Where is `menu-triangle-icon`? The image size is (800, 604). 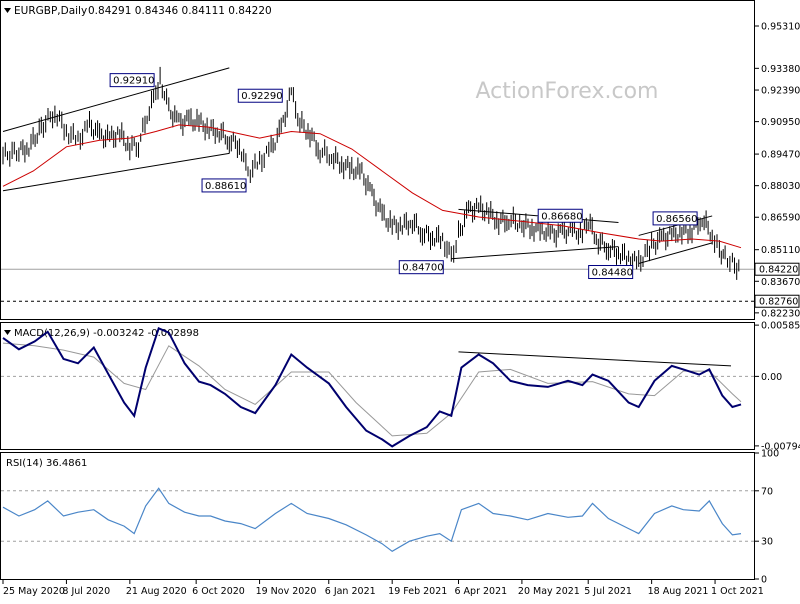
menu-triangle-icon is located at coordinates (7, 10).